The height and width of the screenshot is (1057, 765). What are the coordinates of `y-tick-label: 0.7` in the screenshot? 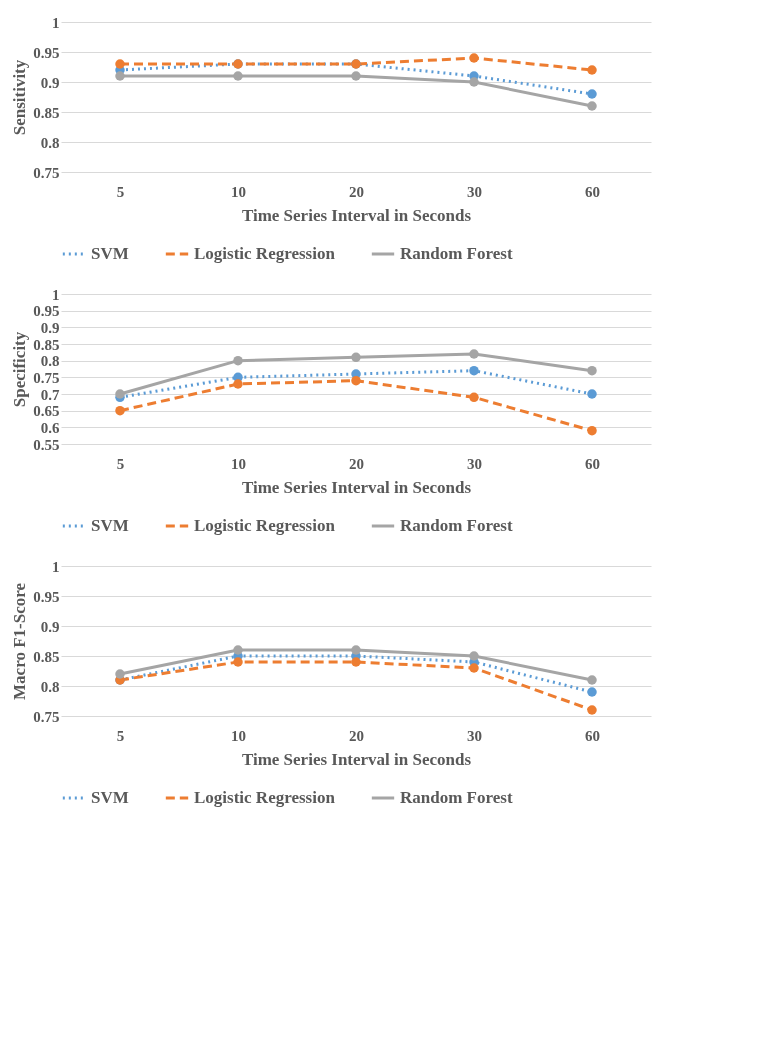 It's located at (50, 394).